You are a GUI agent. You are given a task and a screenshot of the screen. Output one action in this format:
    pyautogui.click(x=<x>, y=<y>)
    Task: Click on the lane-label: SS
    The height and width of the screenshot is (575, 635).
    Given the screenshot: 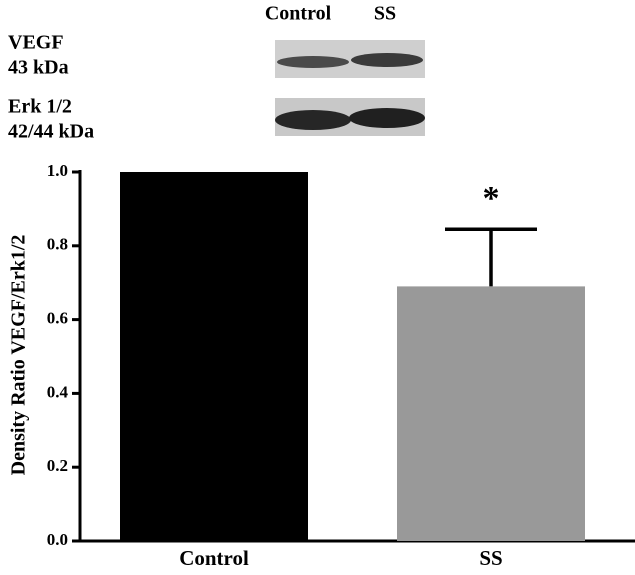 What is the action you would take?
    pyautogui.click(x=385, y=14)
    